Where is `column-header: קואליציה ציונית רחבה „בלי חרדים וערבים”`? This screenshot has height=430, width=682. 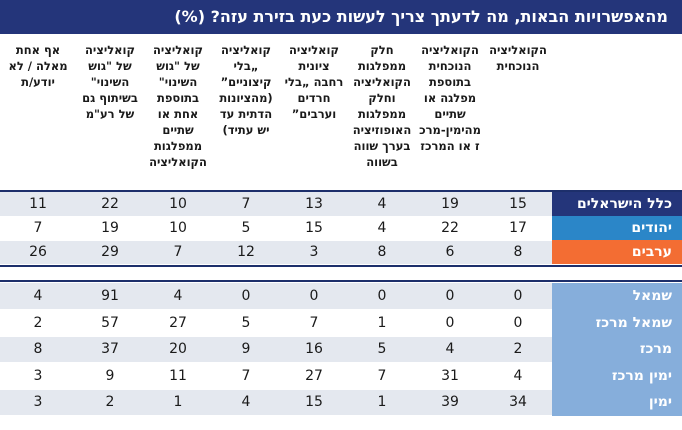
column-header: קואליציה ציונית רחבה „בלי חרדים וערבים” is located at coordinates (314, 82).